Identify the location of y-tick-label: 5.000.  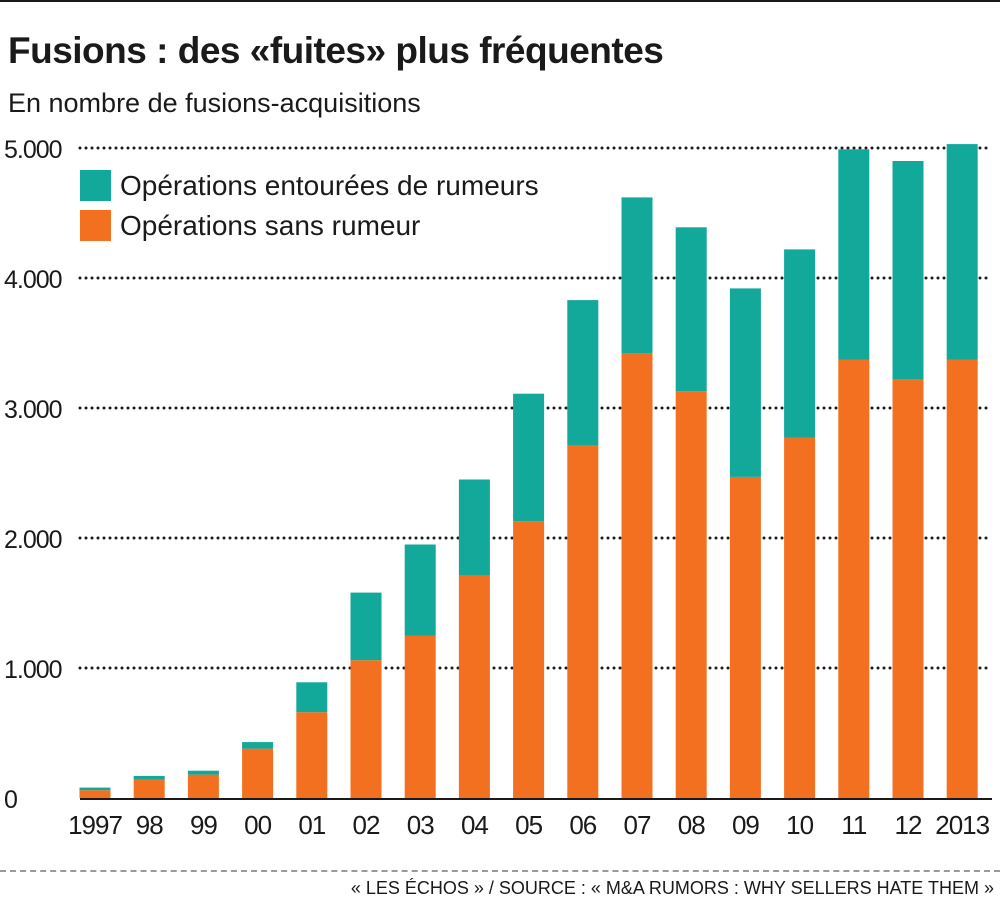
(33, 150).